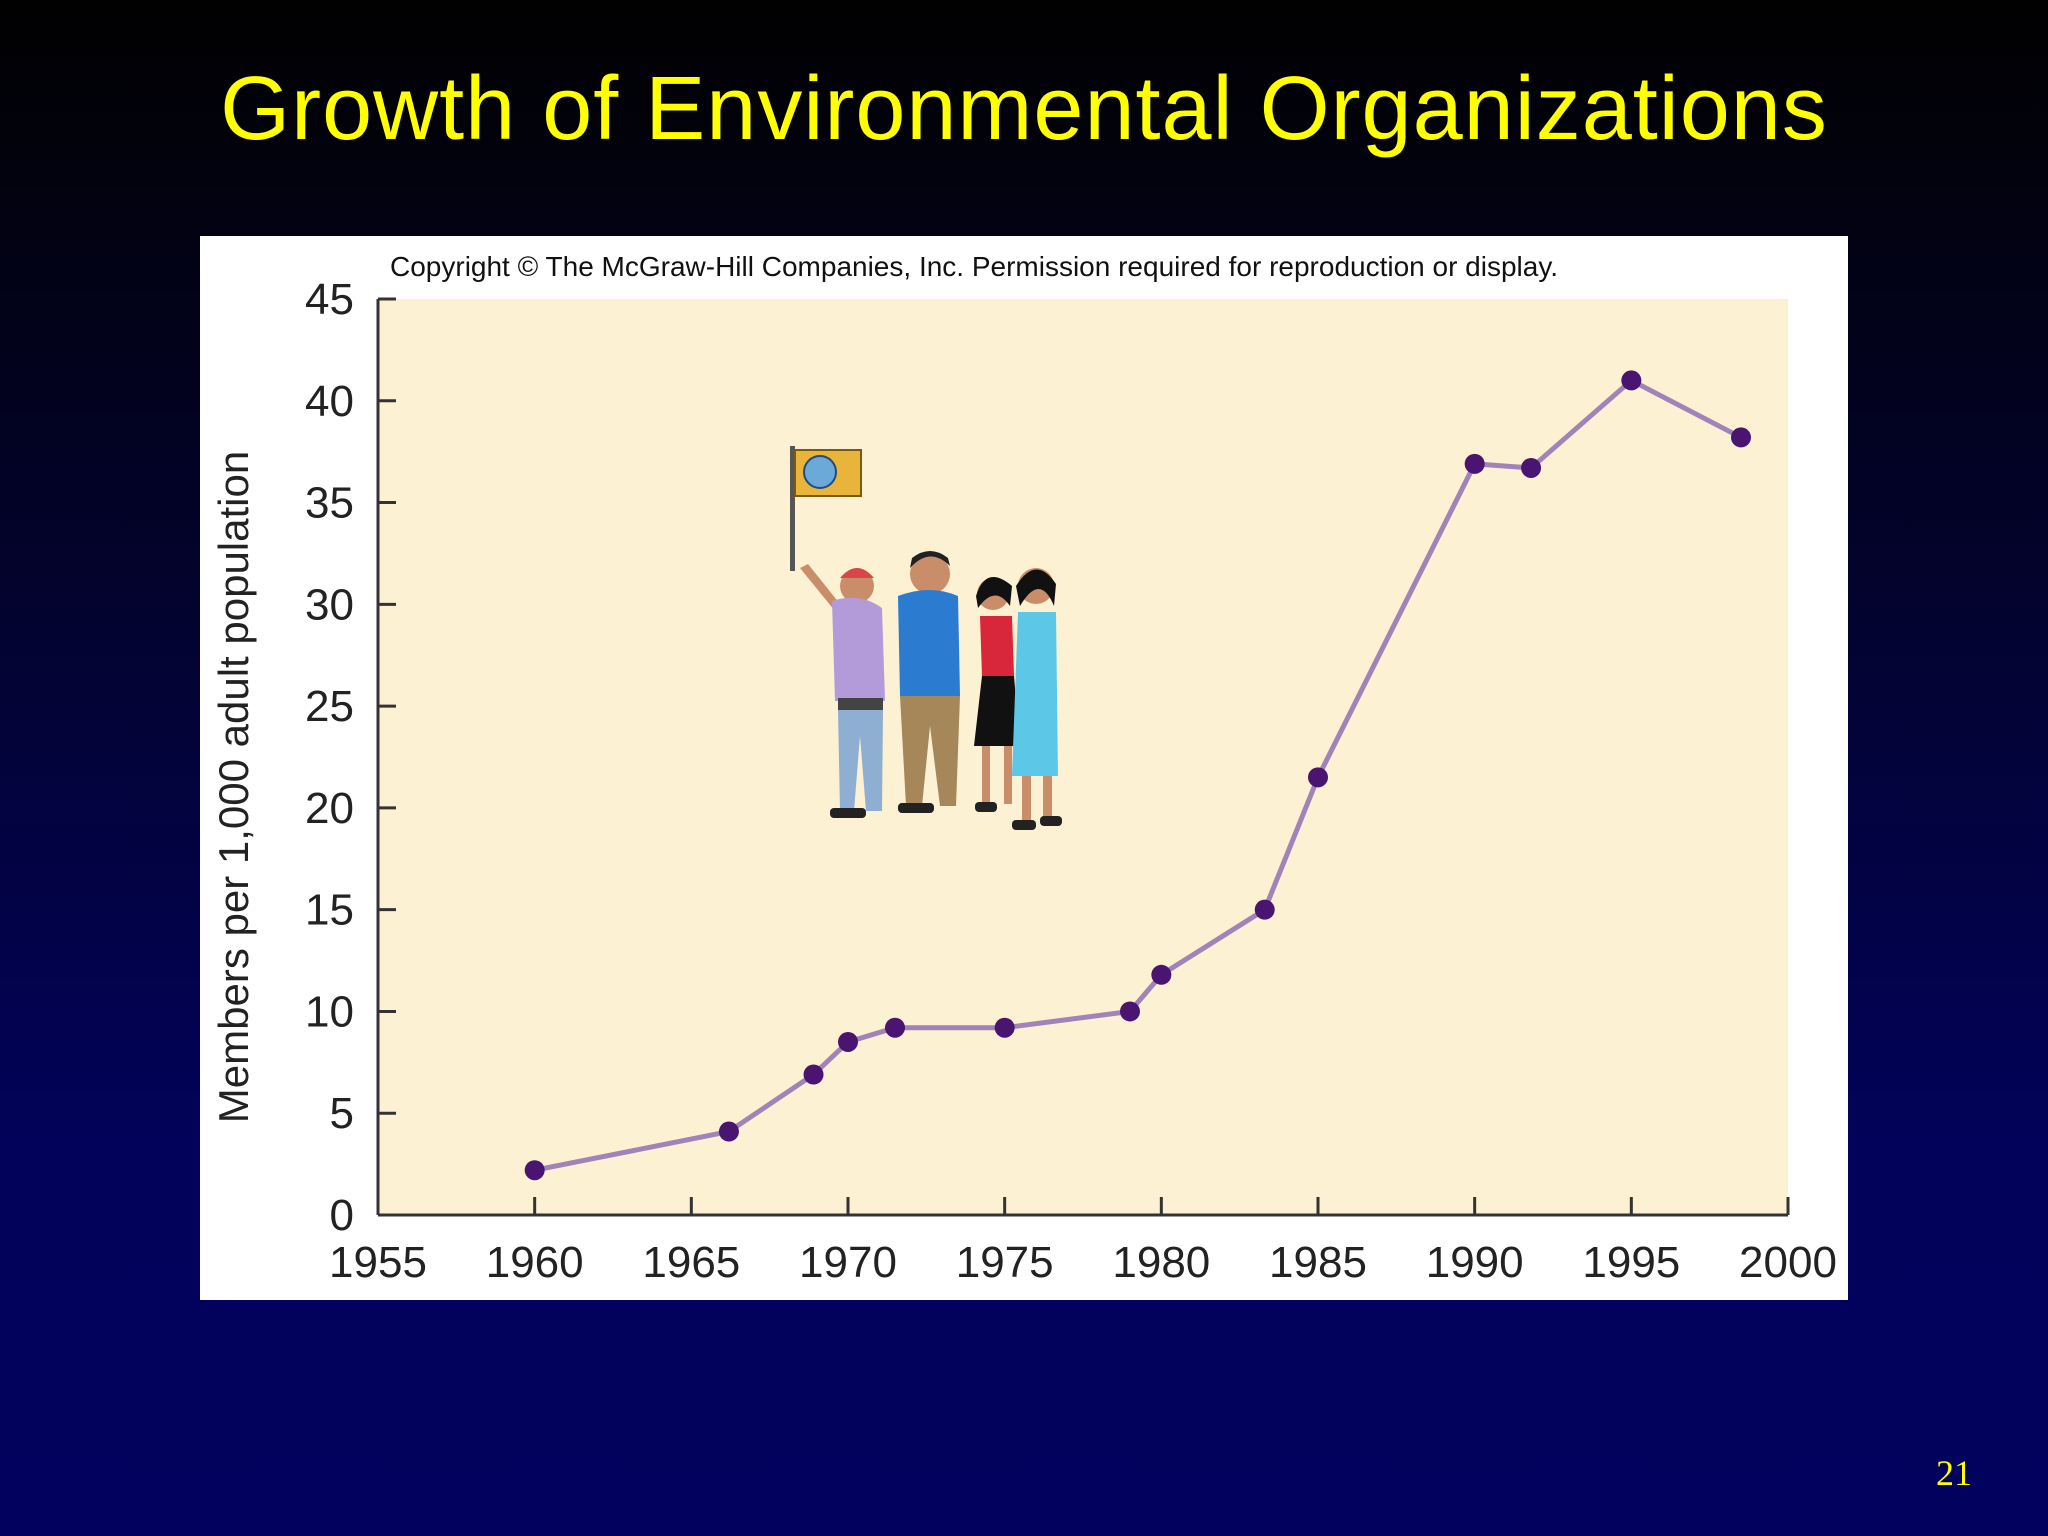  Describe the element at coordinates (342, 1113) in the screenshot. I see `y-tick-label: 5` at that location.